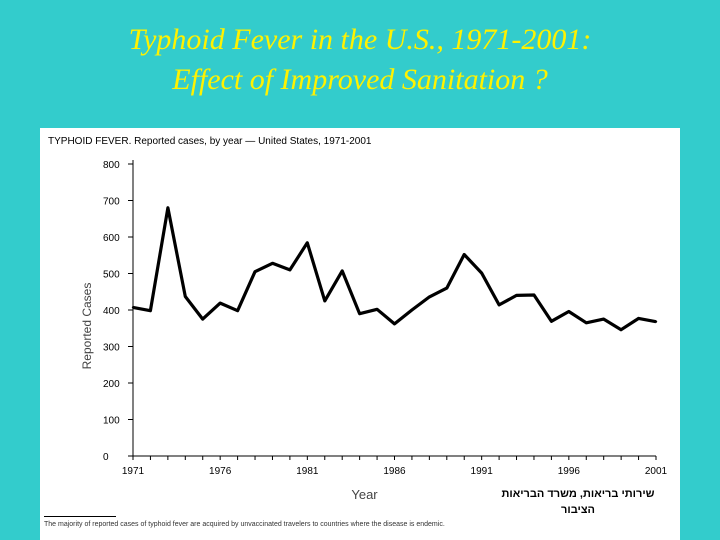 This screenshot has width=720, height=540. What do you see at coordinates (87, 326) in the screenshot?
I see `y-axis-label: Reported Cases` at bounding box center [87, 326].